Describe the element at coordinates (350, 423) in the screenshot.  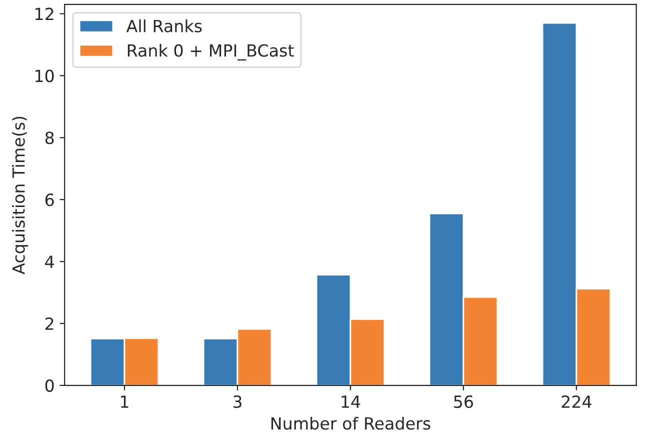
I see `x-axis-title: Number of Readers` at that location.